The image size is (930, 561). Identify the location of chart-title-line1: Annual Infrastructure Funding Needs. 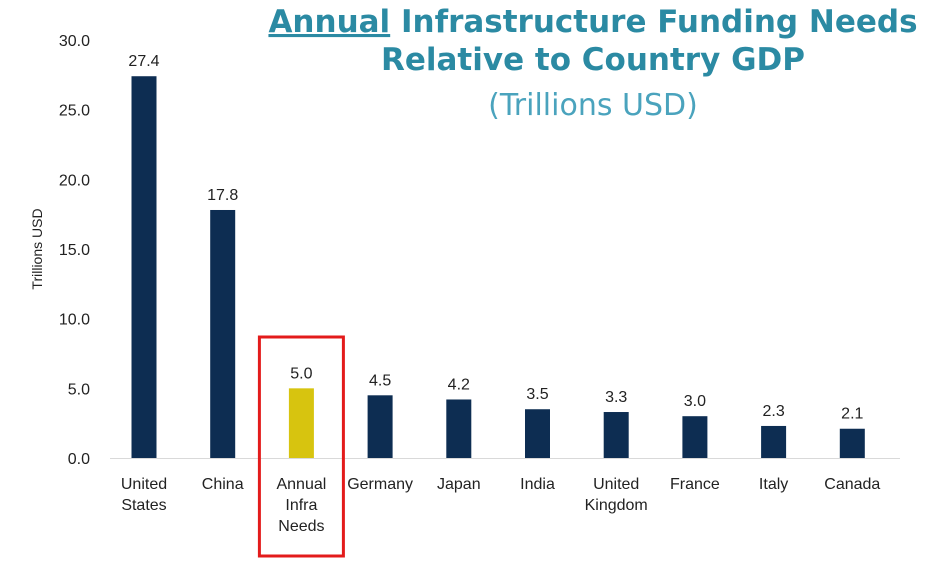
(592, 22).